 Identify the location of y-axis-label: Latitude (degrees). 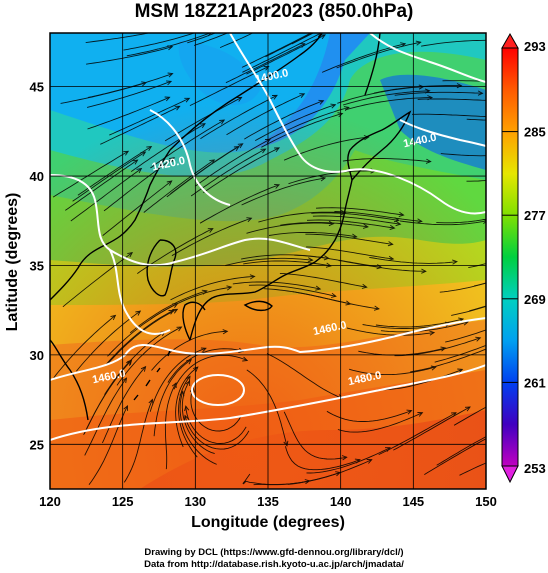
(12, 262).